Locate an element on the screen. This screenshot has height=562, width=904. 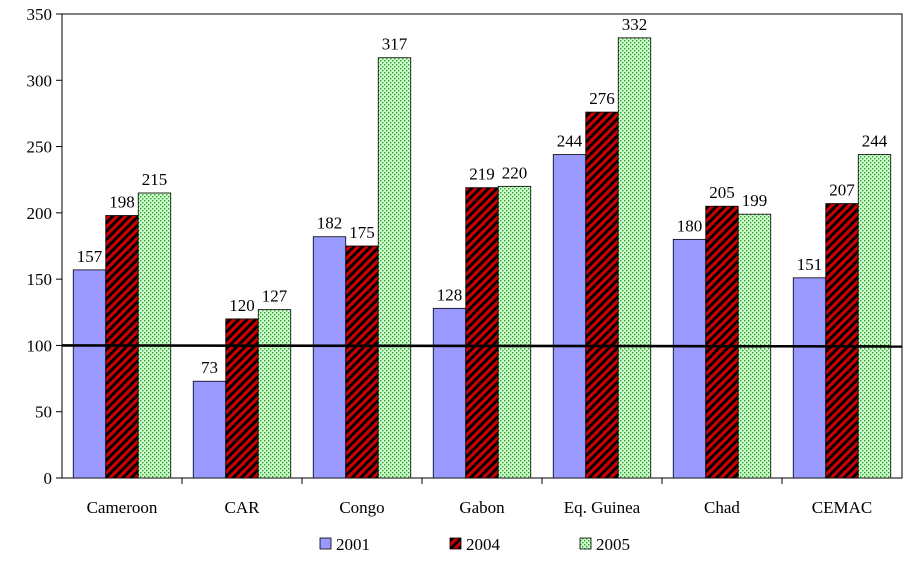
bar-2005-eq-guinea is located at coordinates (634, 258).